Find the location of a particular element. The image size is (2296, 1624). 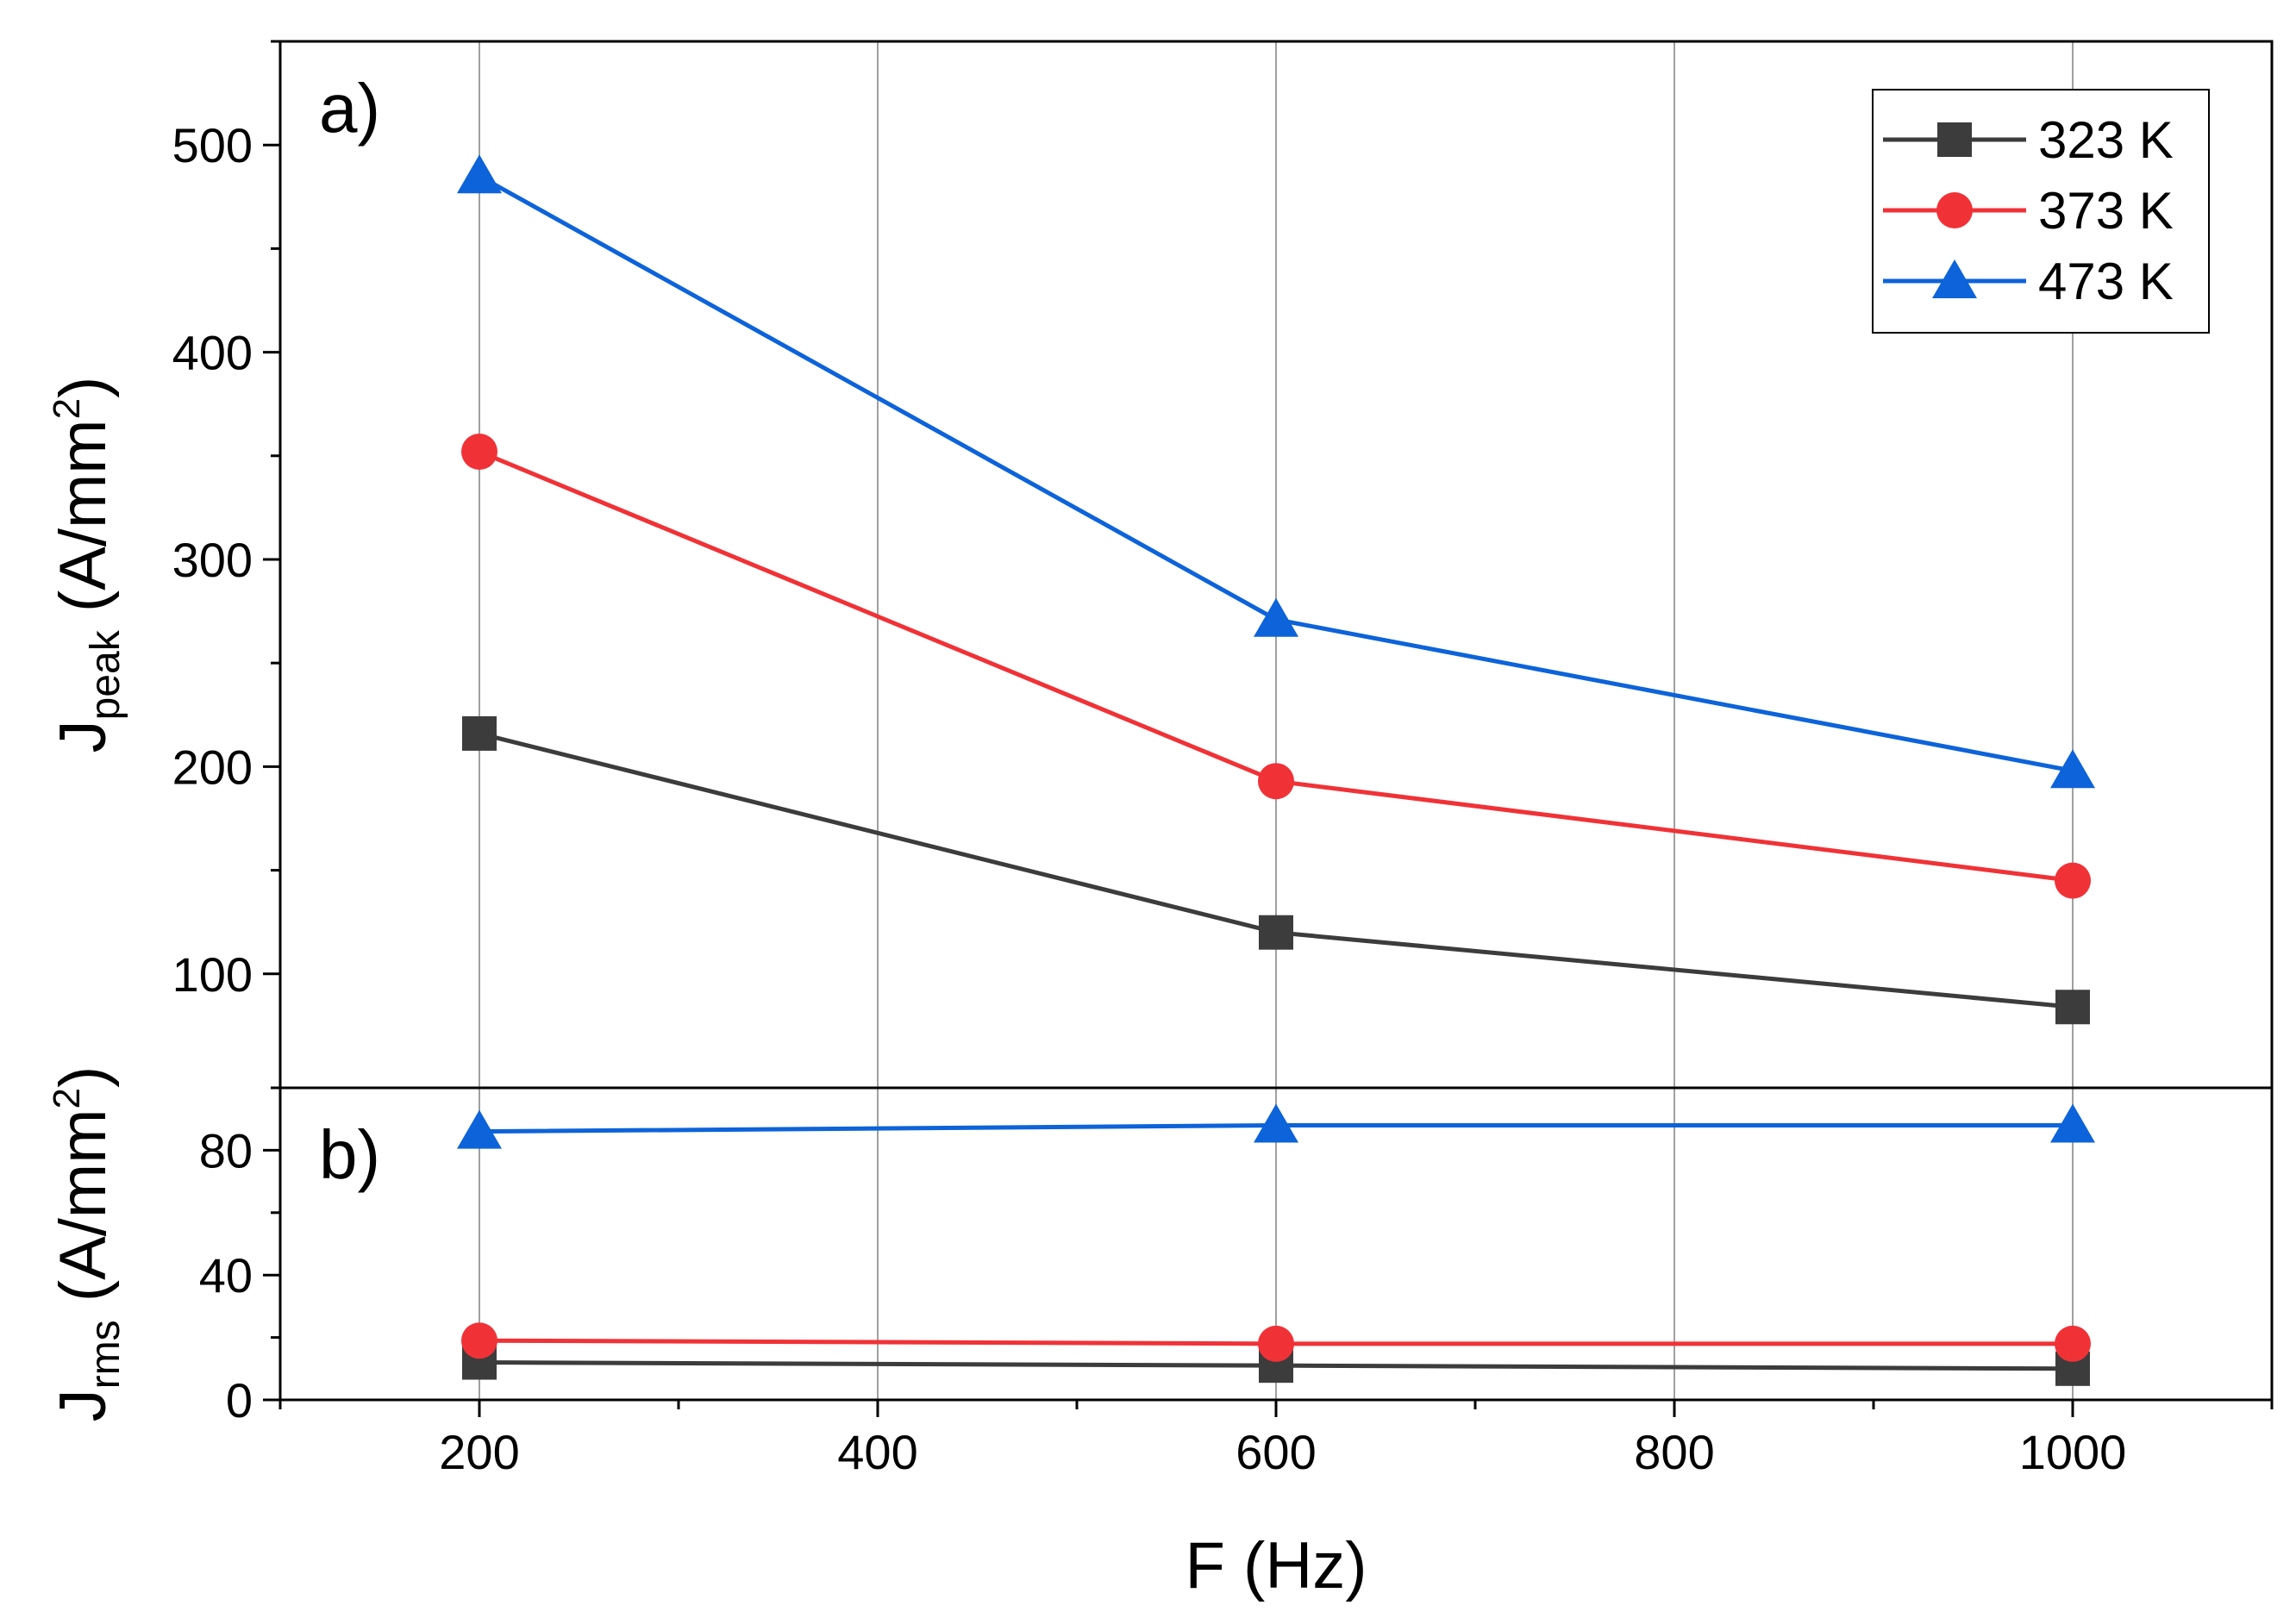

top-ylabel: Jpeak (A/mm2) is located at coordinates (87, 565).